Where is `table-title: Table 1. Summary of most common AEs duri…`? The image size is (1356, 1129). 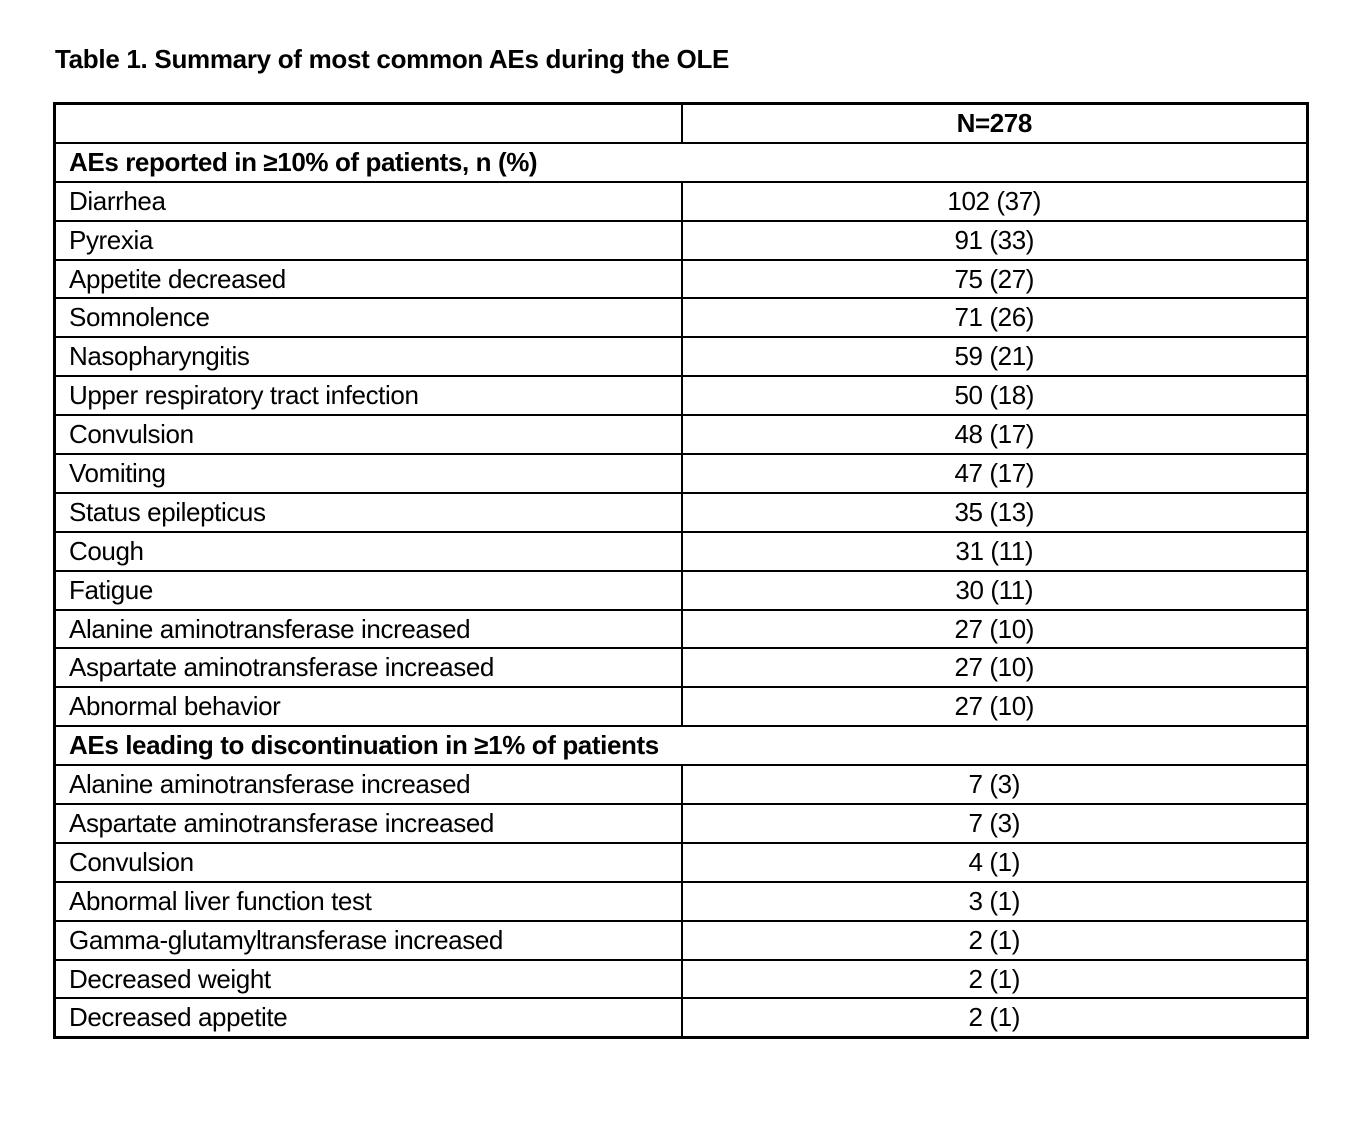 table-title: Table 1. Summary of most common AEs duri… is located at coordinates (392, 59).